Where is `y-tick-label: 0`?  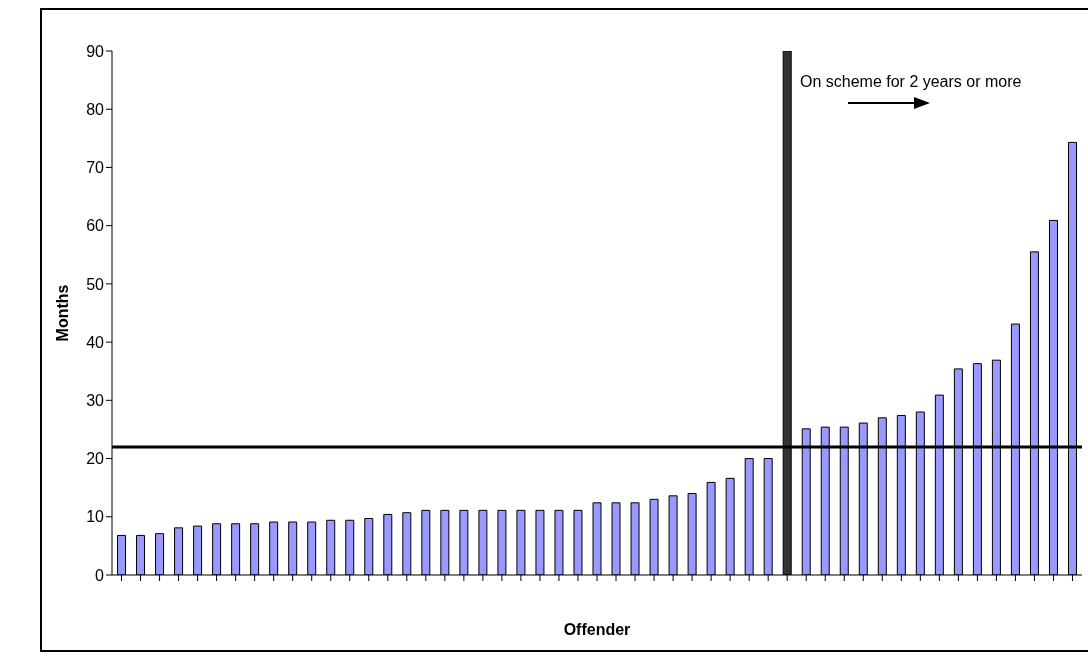 y-tick-label: 0 is located at coordinates (100, 575).